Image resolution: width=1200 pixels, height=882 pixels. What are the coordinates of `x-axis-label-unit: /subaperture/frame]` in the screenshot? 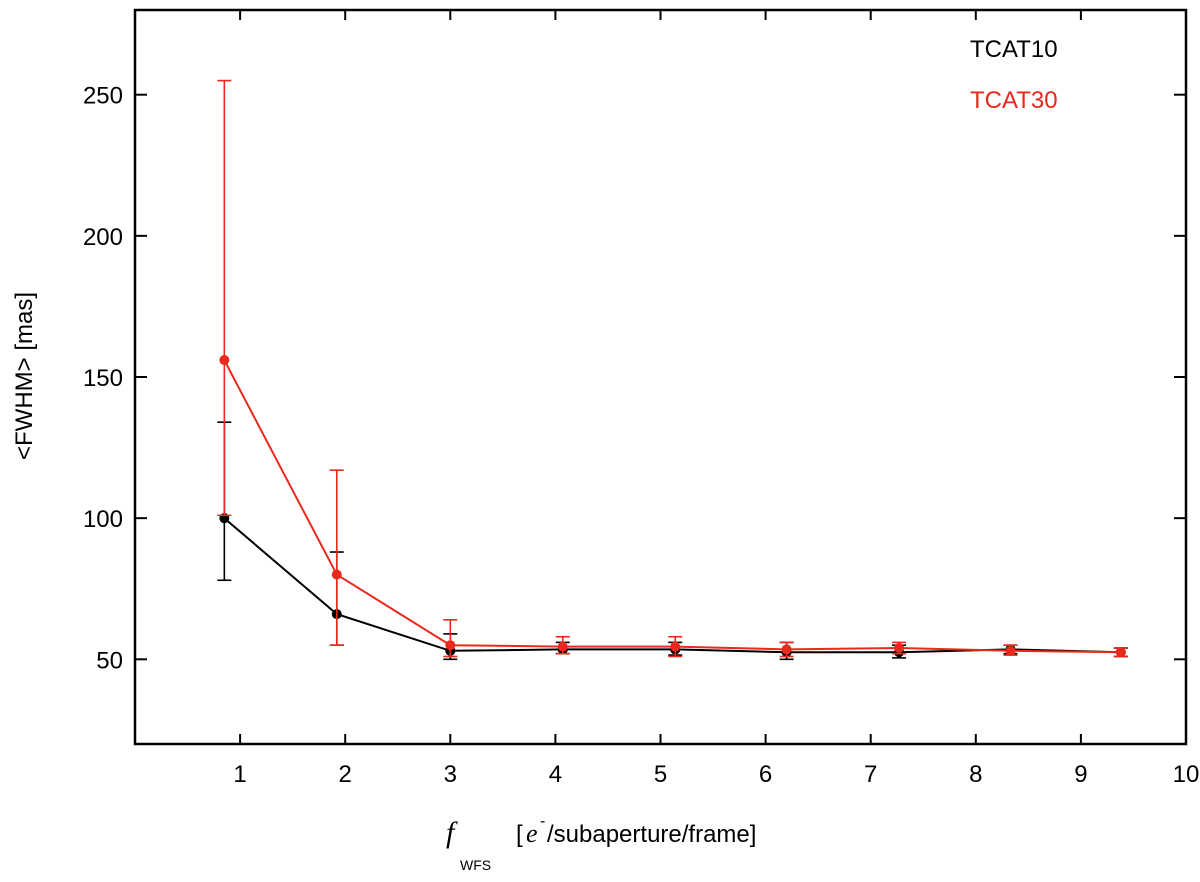 It's located at (651, 834).